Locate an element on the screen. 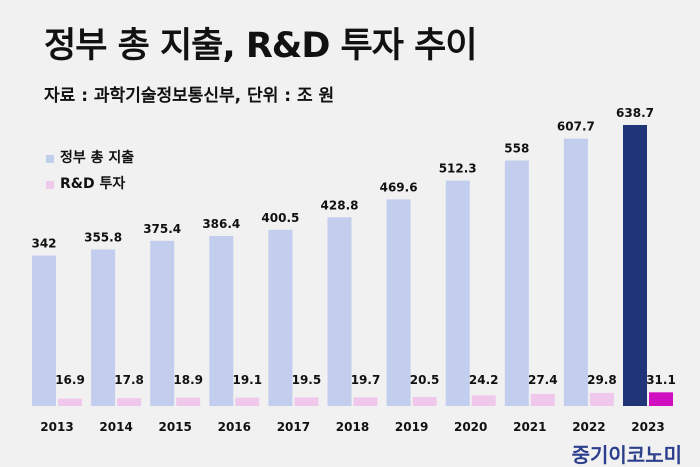 The height and width of the screenshot is (467, 700). bar-rnd-2020 is located at coordinates (483, 400).